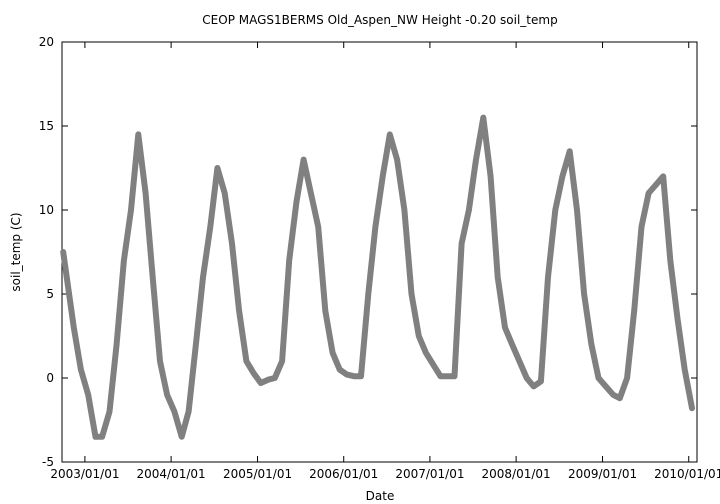 The height and width of the screenshot is (504, 720). What do you see at coordinates (257, 474) in the screenshot?
I see `x-tick-label: 2005/01/01` at bounding box center [257, 474].